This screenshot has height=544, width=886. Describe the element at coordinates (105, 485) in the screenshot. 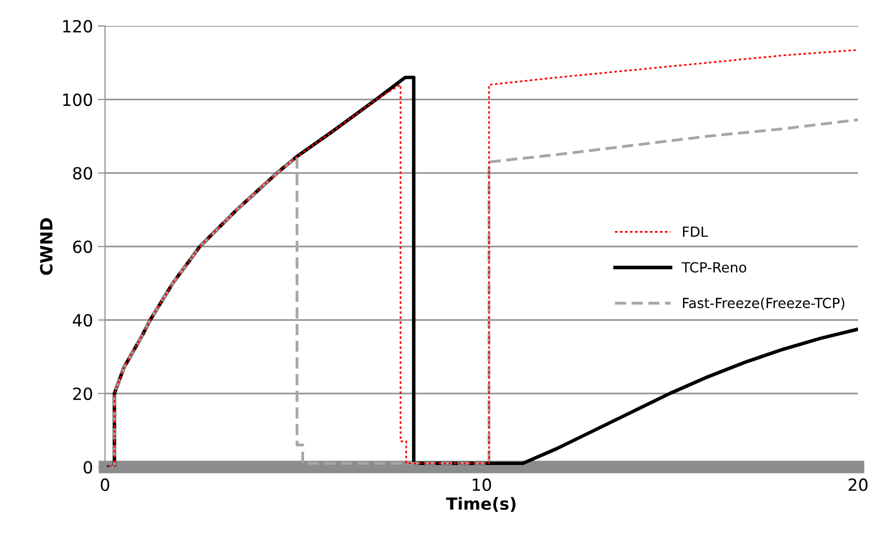

I see `x-tick-label: 0` at that location.